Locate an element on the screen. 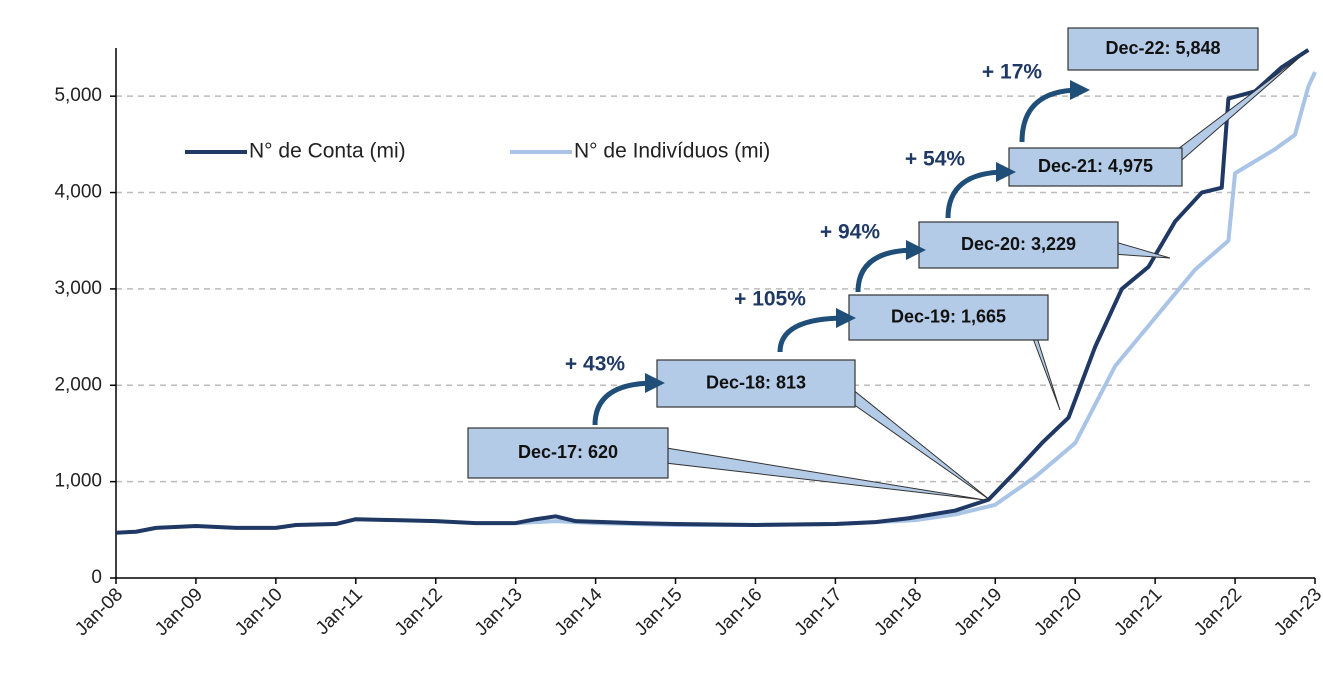 The width and height of the screenshot is (1323, 675). growth-label: + 17% is located at coordinates (1012, 72).